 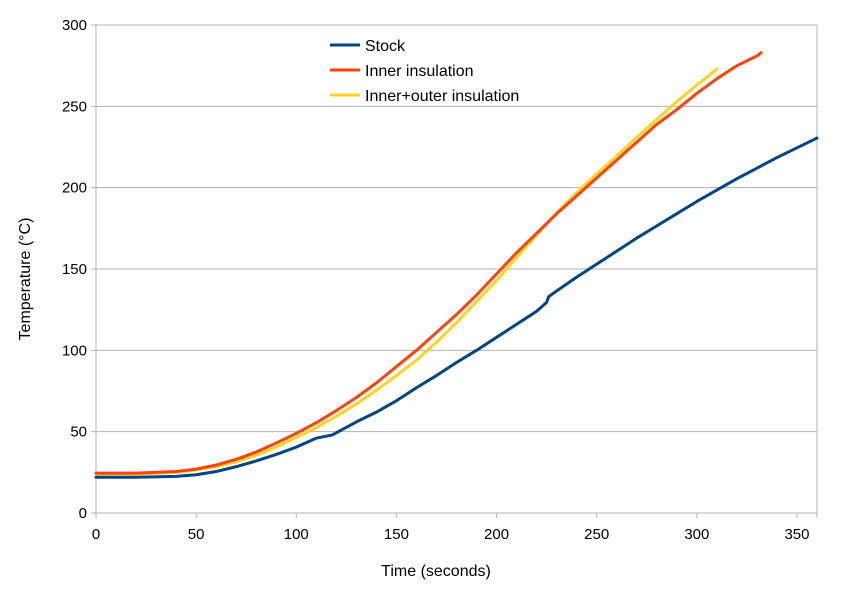 What do you see at coordinates (78, 432) in the screenshot?
I see `y-tick-label-50: 50` at bounding box center [78, 432].